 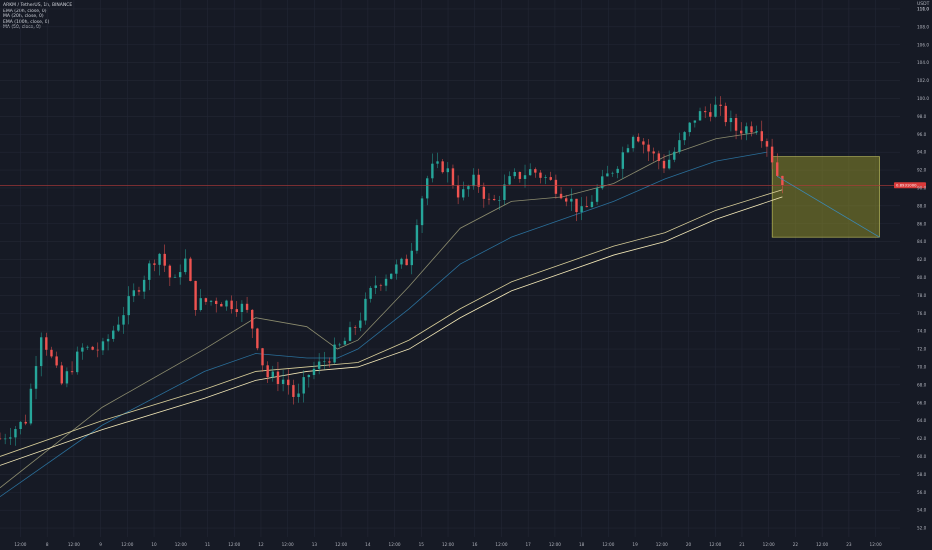 What do you see at coordinates (922, 241) in the screenshot?
I see `price-tick-label: 84.0` at bounding box center [922, 241].